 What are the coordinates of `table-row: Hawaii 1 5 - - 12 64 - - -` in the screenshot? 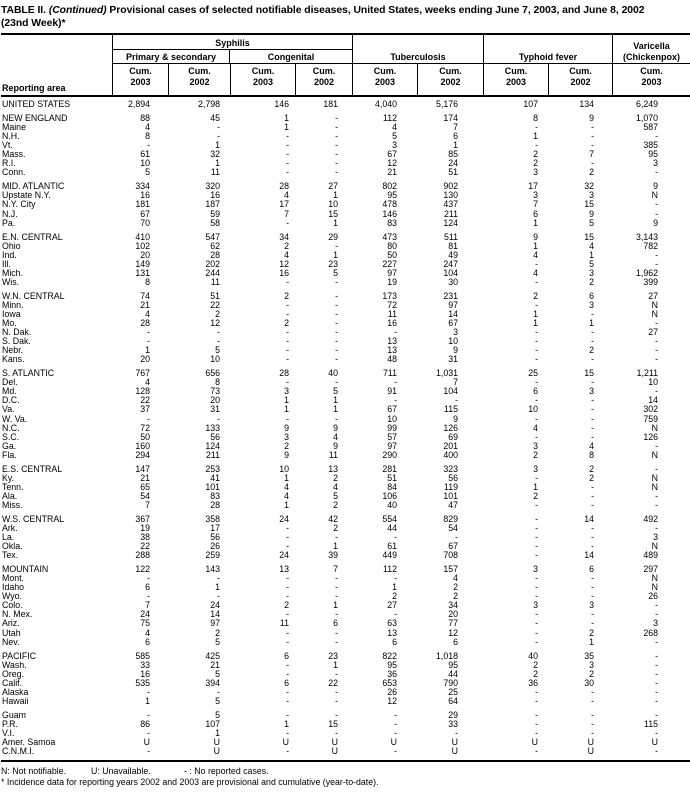 It's located at (345, 700).